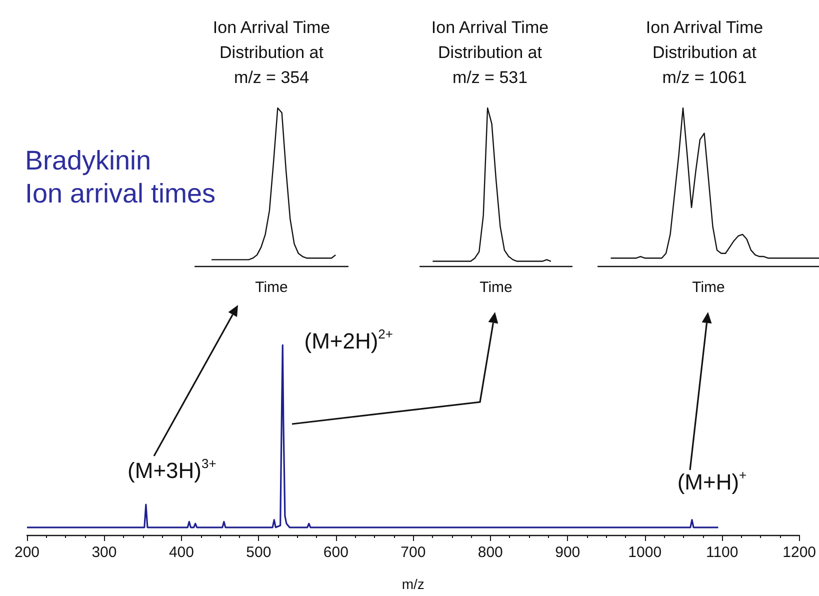 Image resolution: width=819 pixels, height=596 pixels. What do you see at coordinates (712, 480) in the screenshot?
I see `annotation: (M+H)+` at bounding box center [712, 480].